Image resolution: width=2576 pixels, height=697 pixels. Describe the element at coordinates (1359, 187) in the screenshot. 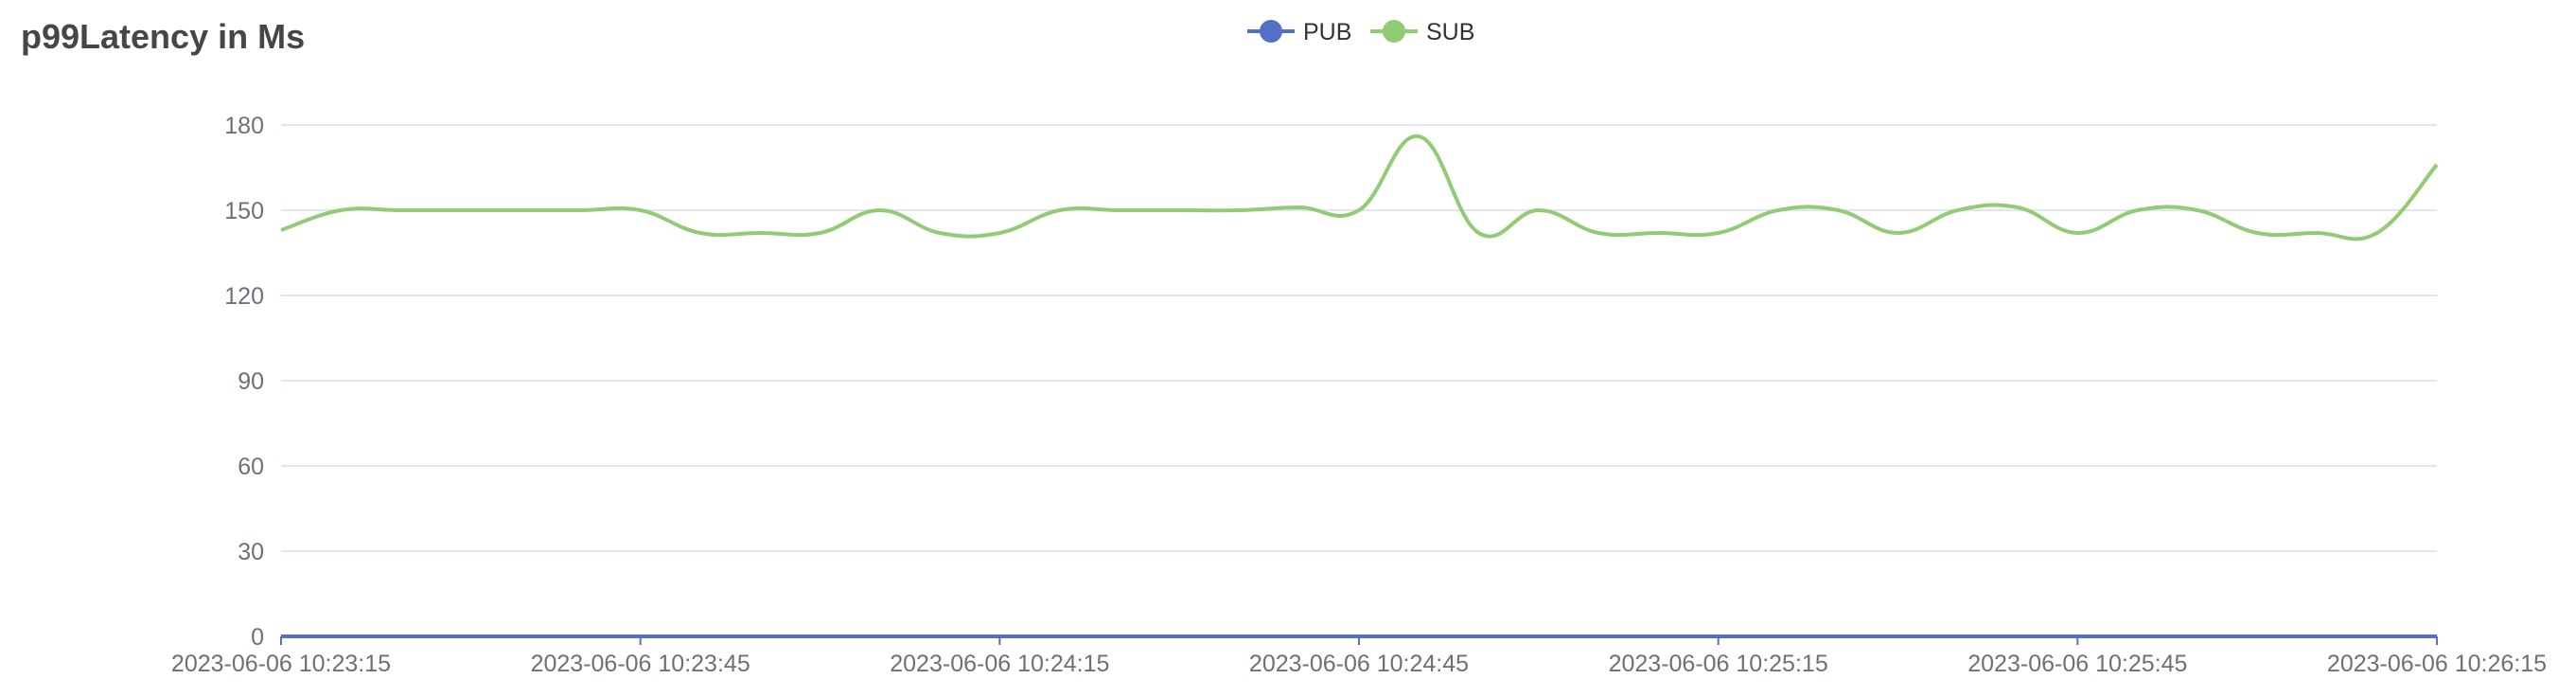

I see `series-line-sub` at that location.